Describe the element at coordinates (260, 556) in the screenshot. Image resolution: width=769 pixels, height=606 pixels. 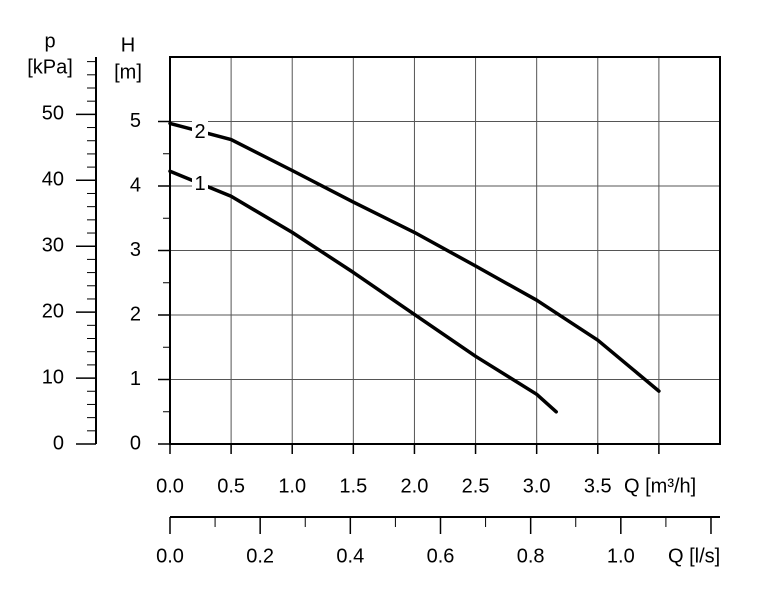
I see `x2-tick-label: 0.2` at that location.